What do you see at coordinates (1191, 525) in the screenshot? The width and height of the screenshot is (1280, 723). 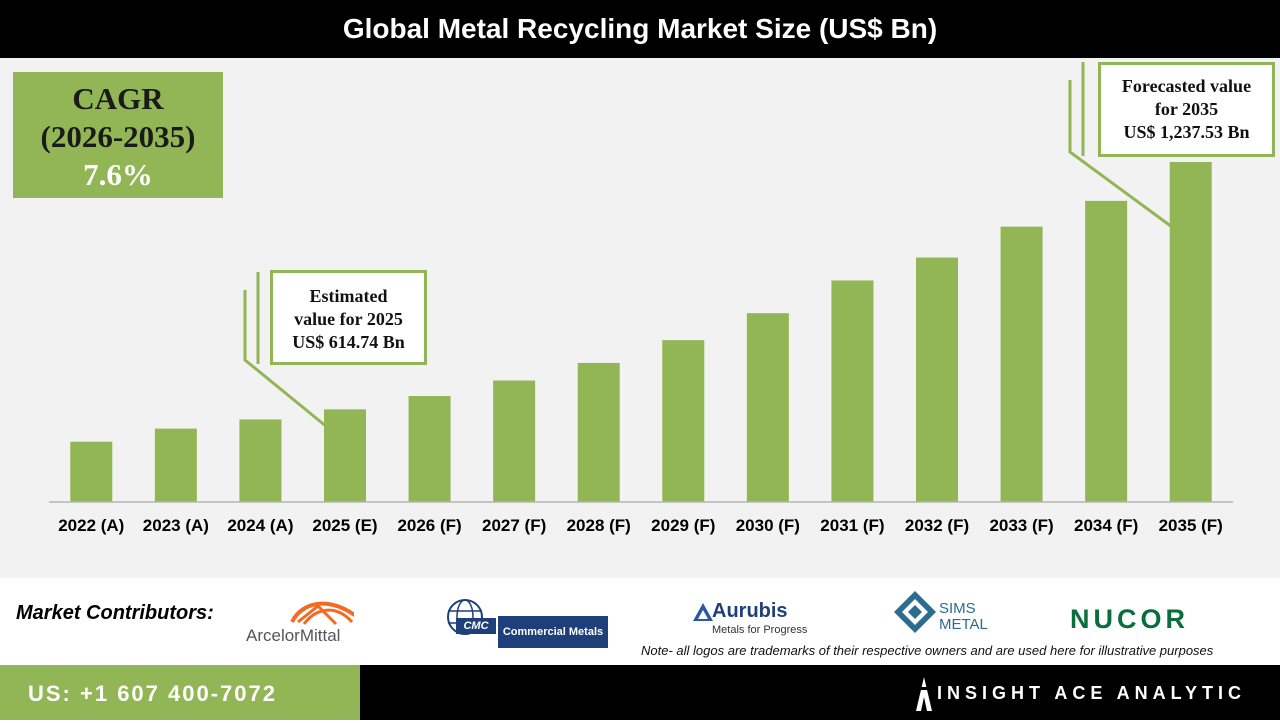 I see `x-tick-label: 2035 (F)` at bounding box center [1191, 525].